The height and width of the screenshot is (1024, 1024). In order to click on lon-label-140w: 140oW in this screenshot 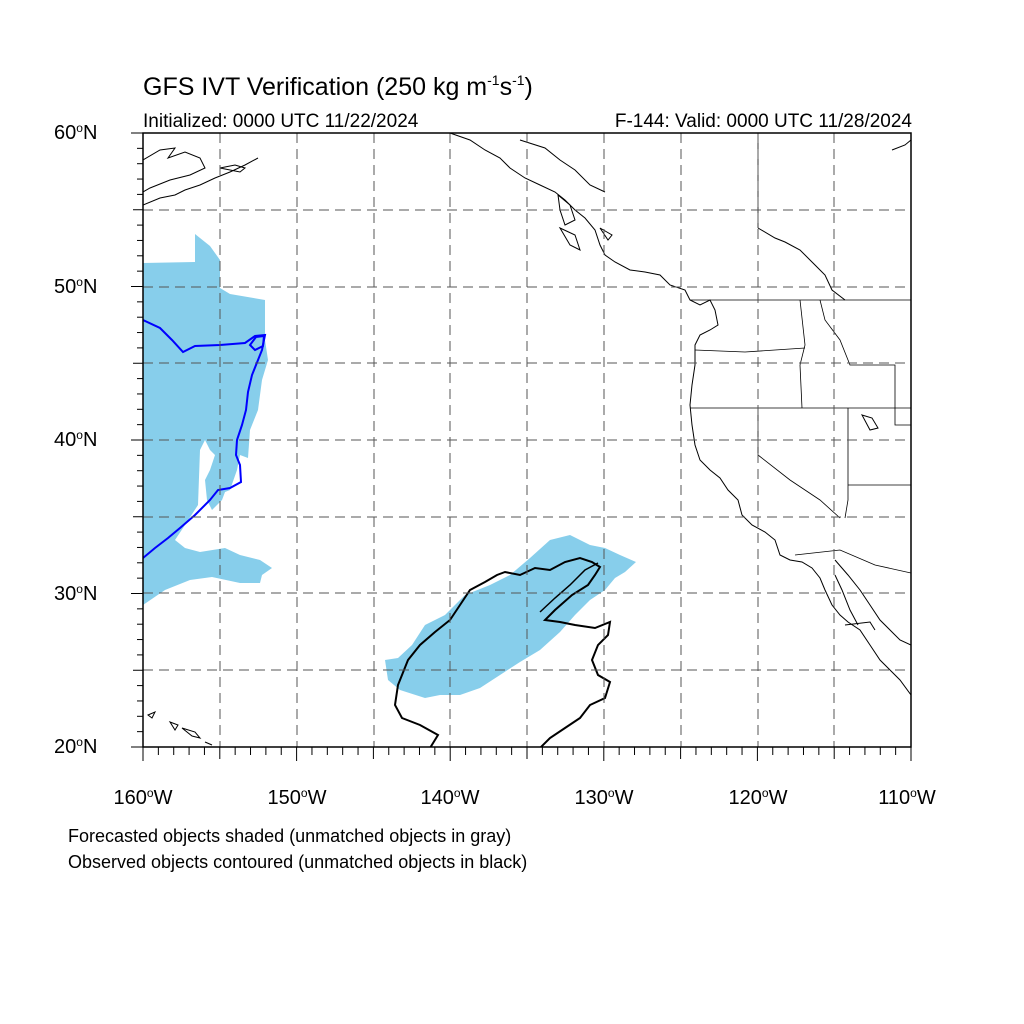, I will do `click(450, 797)`.